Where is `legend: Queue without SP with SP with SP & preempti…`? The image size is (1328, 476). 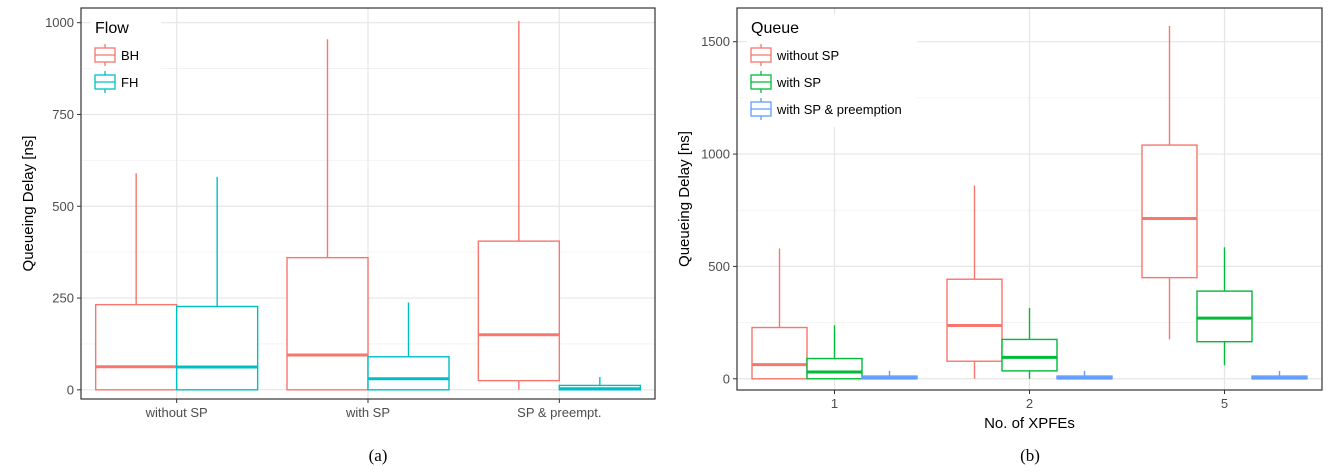 legend: Queue without SP with SP with SP & preempti… is located at coordinates (832, 70).